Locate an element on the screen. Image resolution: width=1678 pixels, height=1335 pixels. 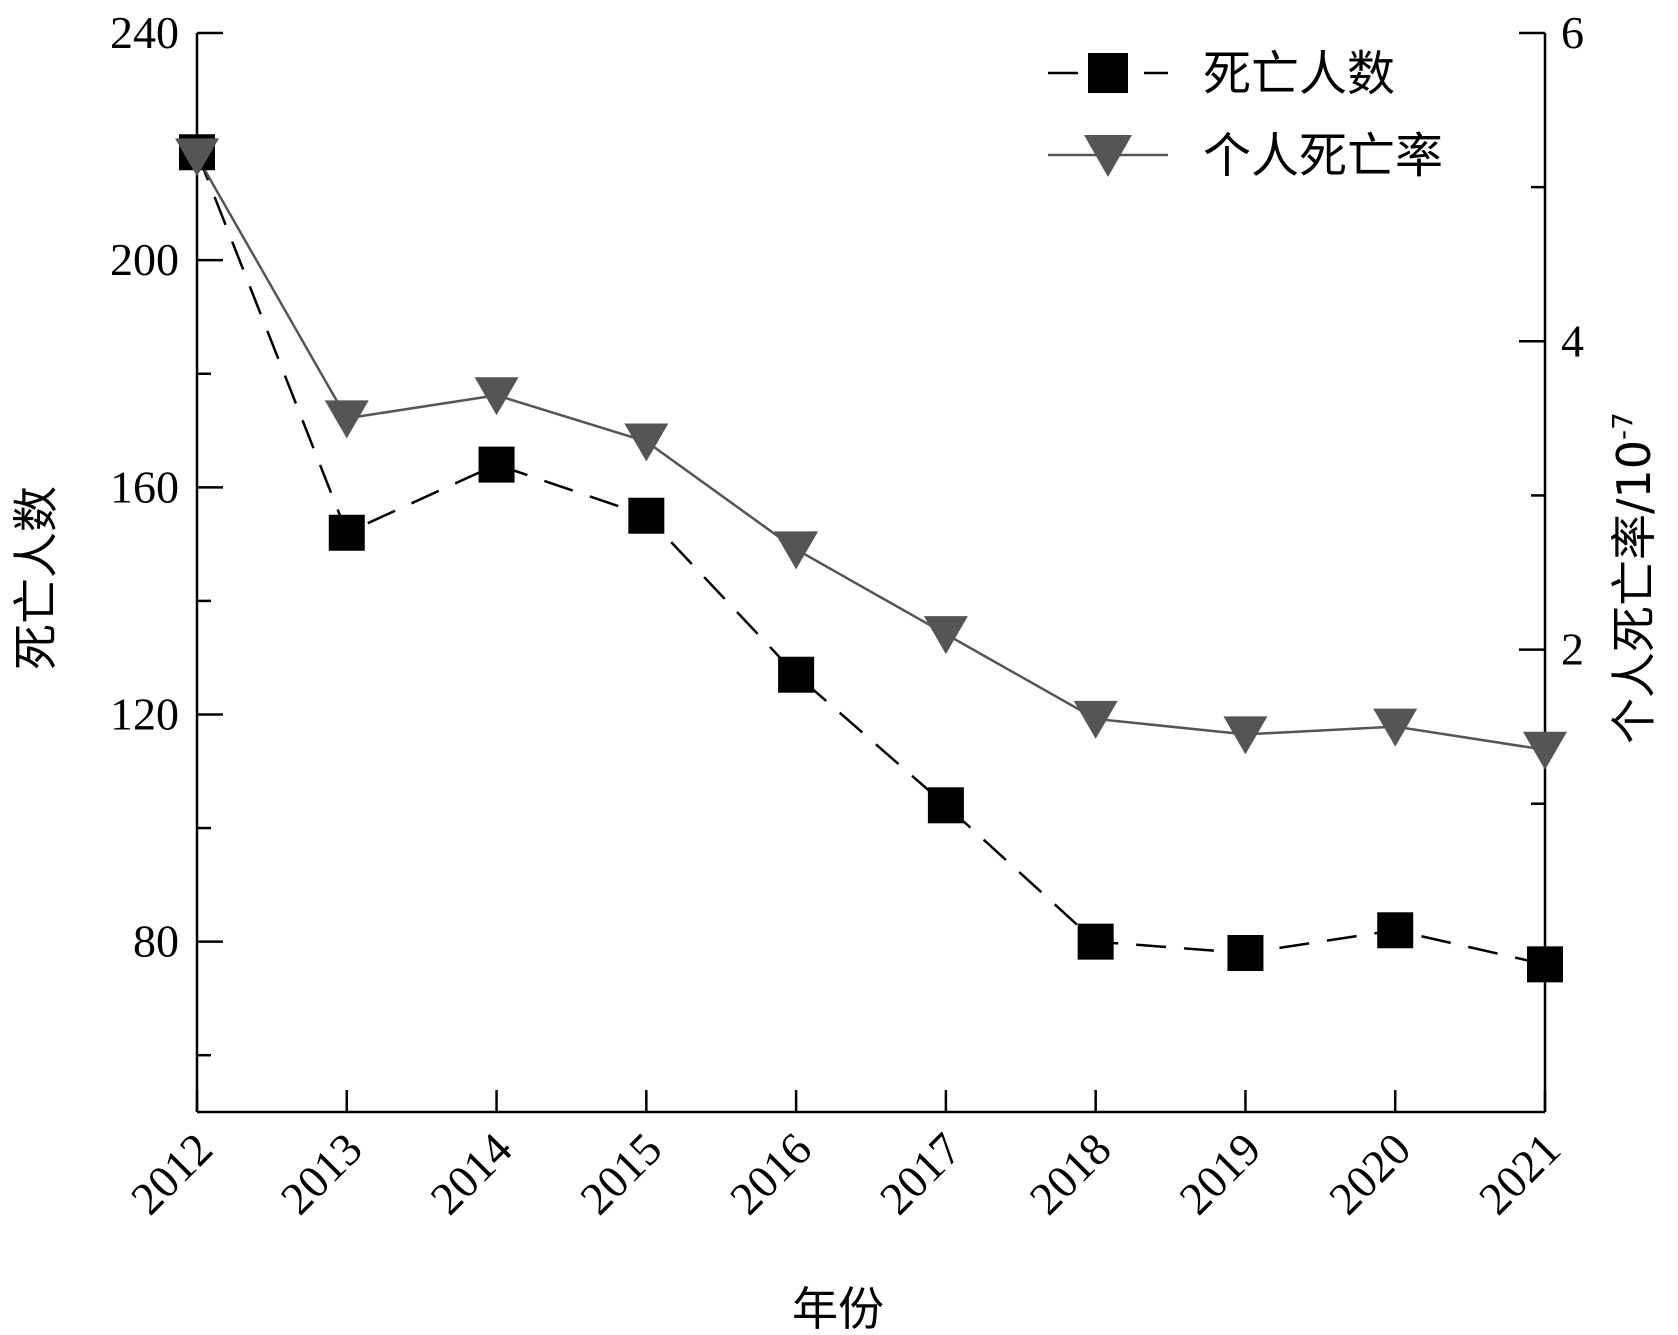
right-y-tick-label: 6 is located at coordinates (1572, 32).